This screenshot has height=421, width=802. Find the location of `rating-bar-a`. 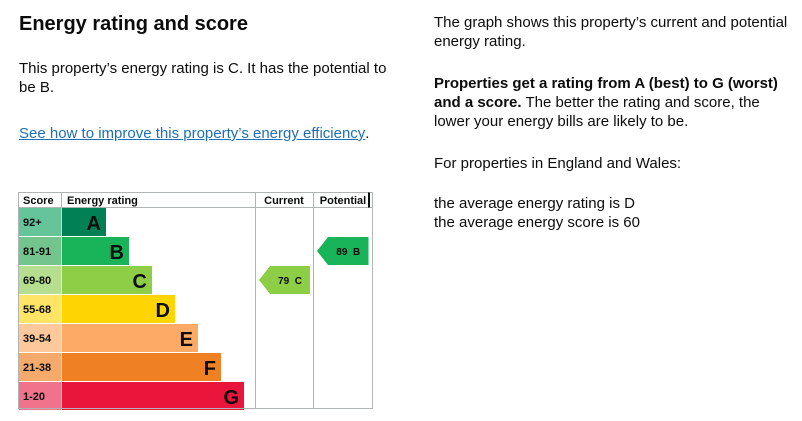

rating-bar-a is located at coordinates (84, 222).